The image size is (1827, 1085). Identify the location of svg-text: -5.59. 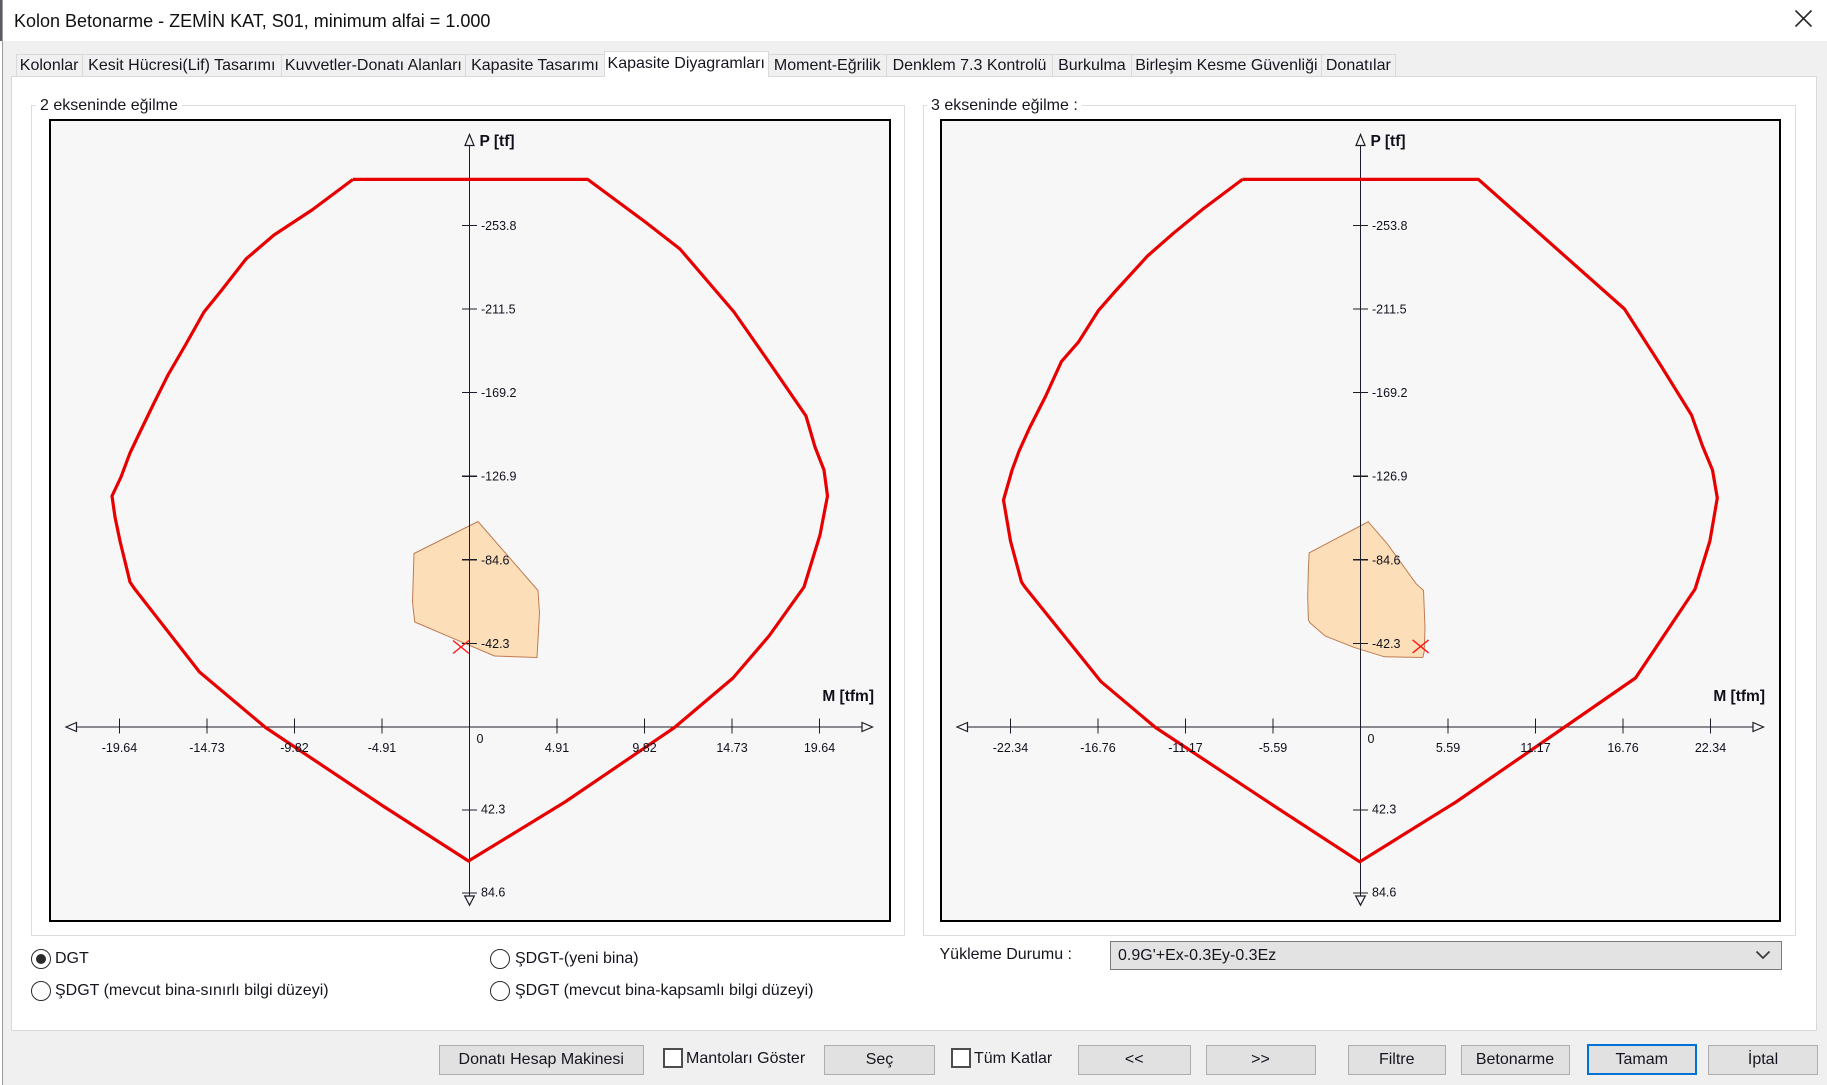
(1273, 748).